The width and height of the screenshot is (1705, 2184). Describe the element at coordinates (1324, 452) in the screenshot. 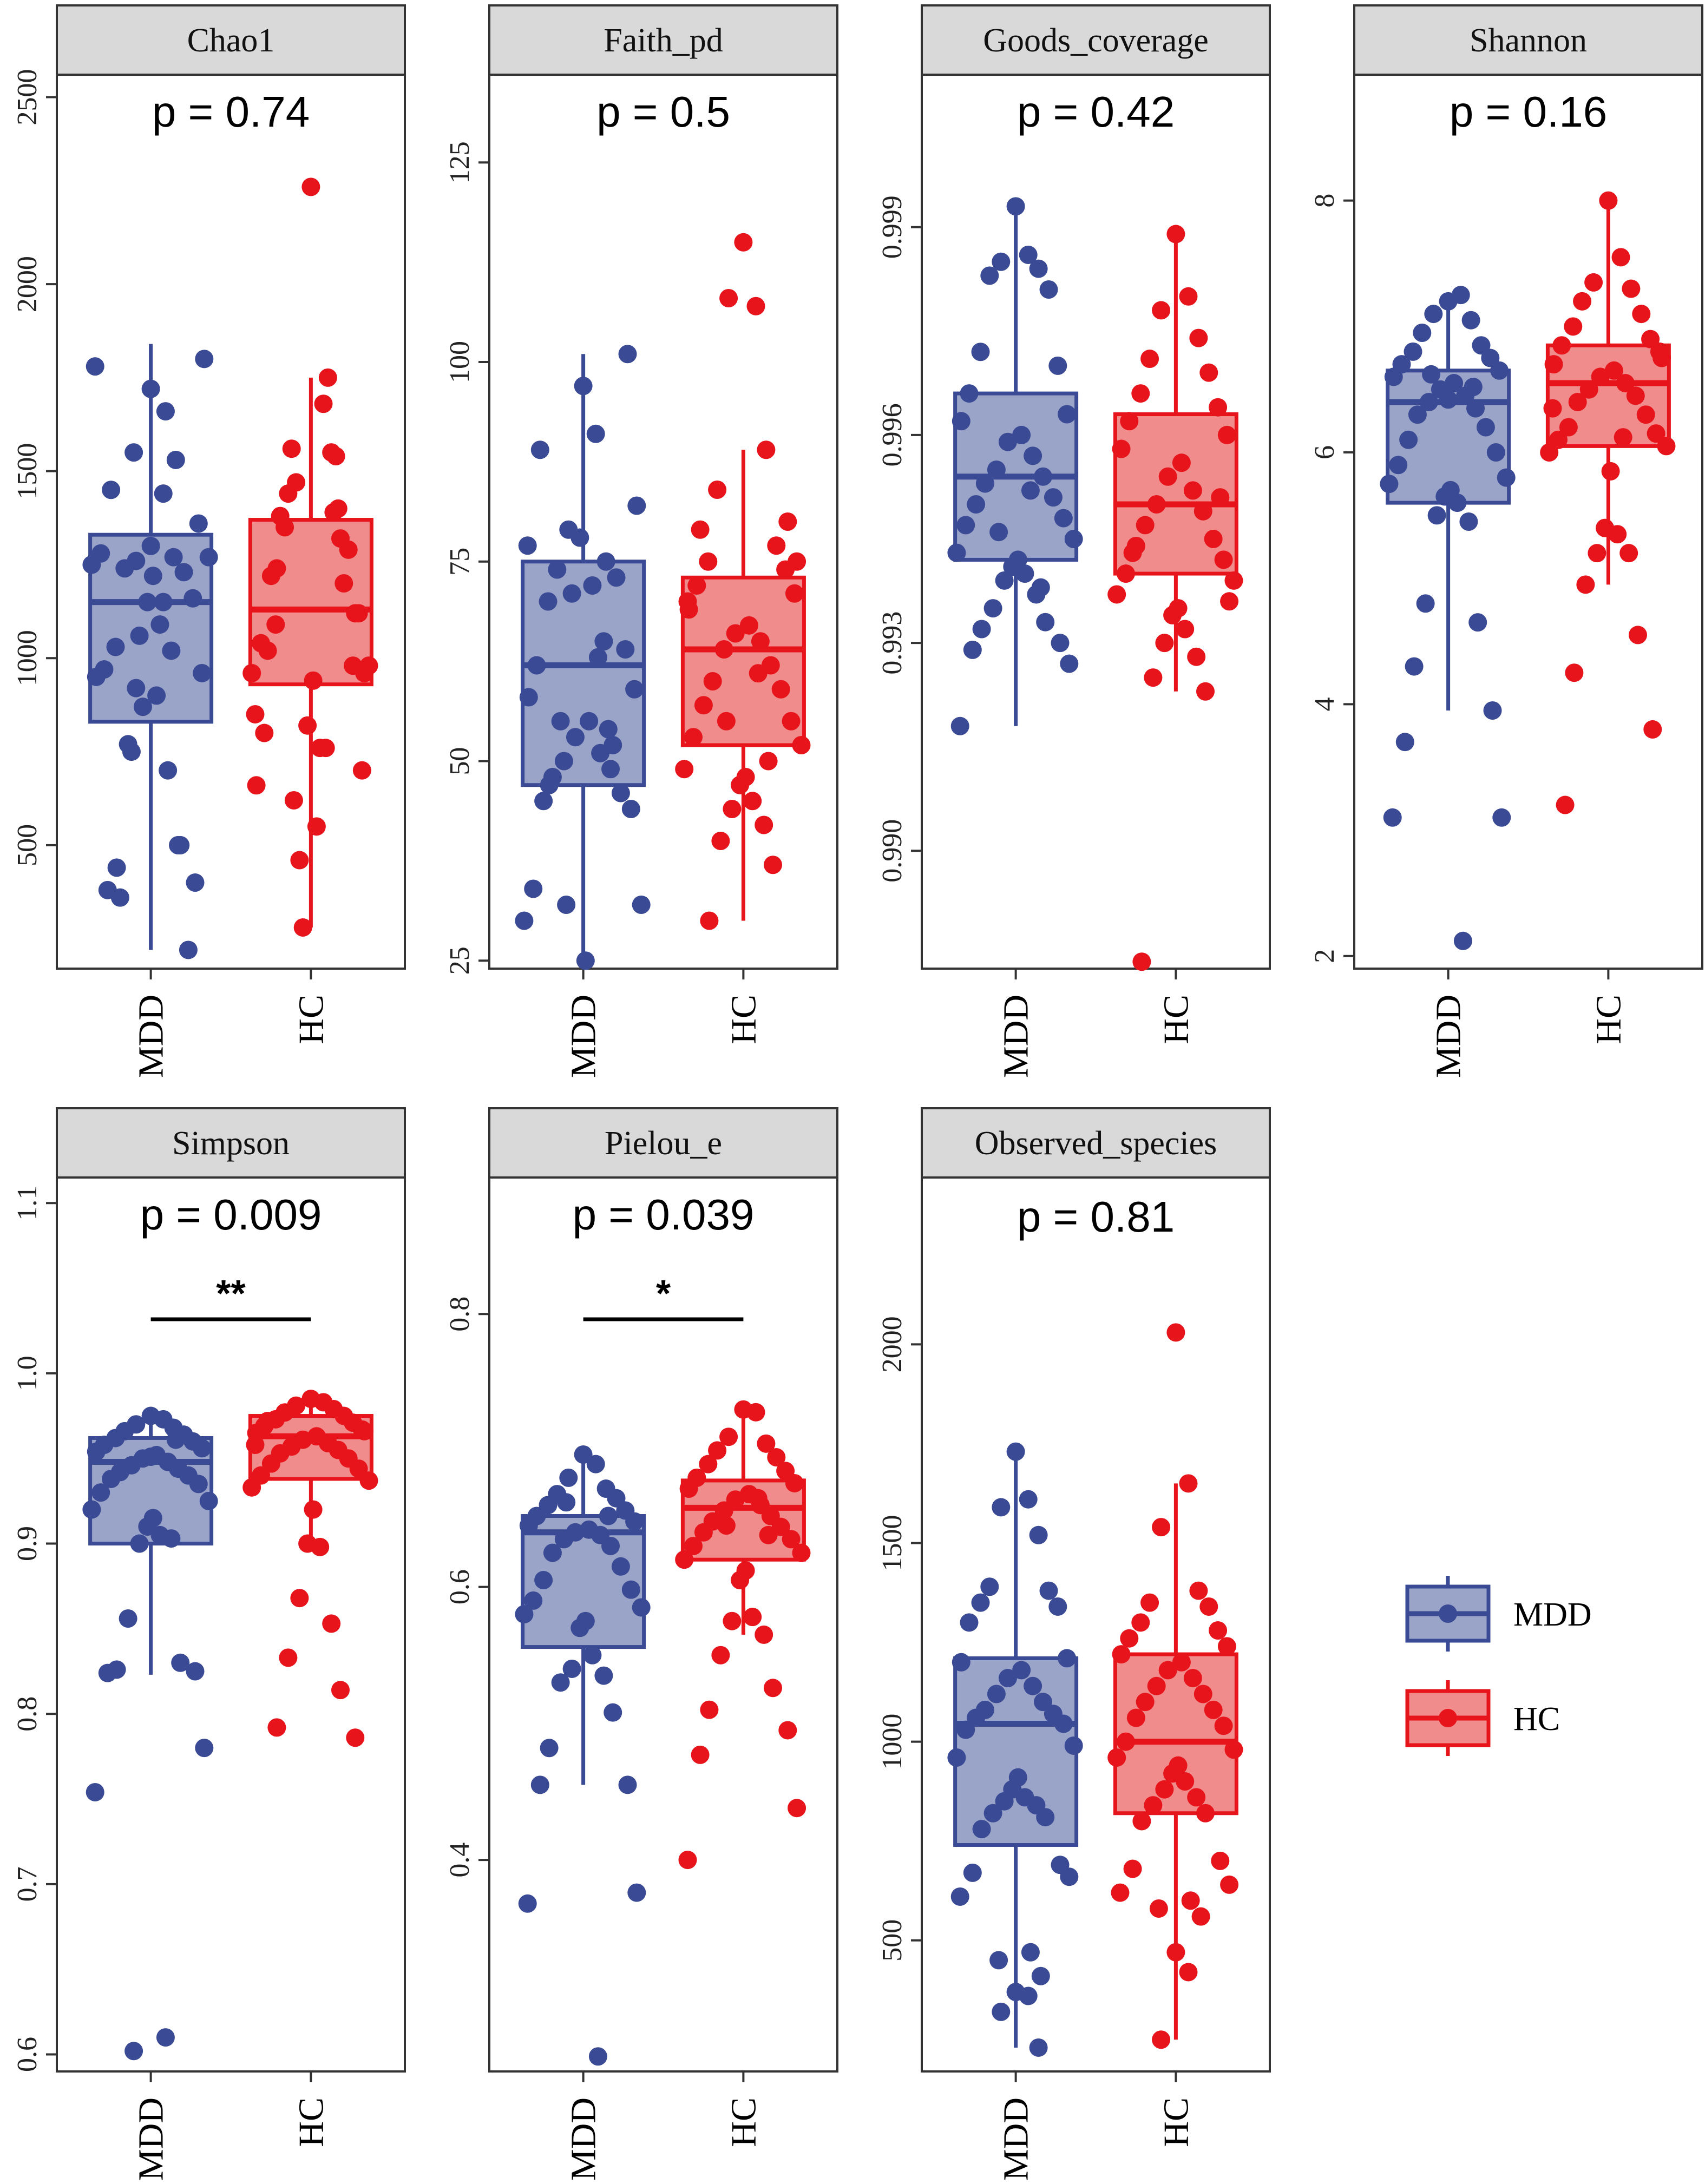

I see `y-tick-label: 6` at that location.